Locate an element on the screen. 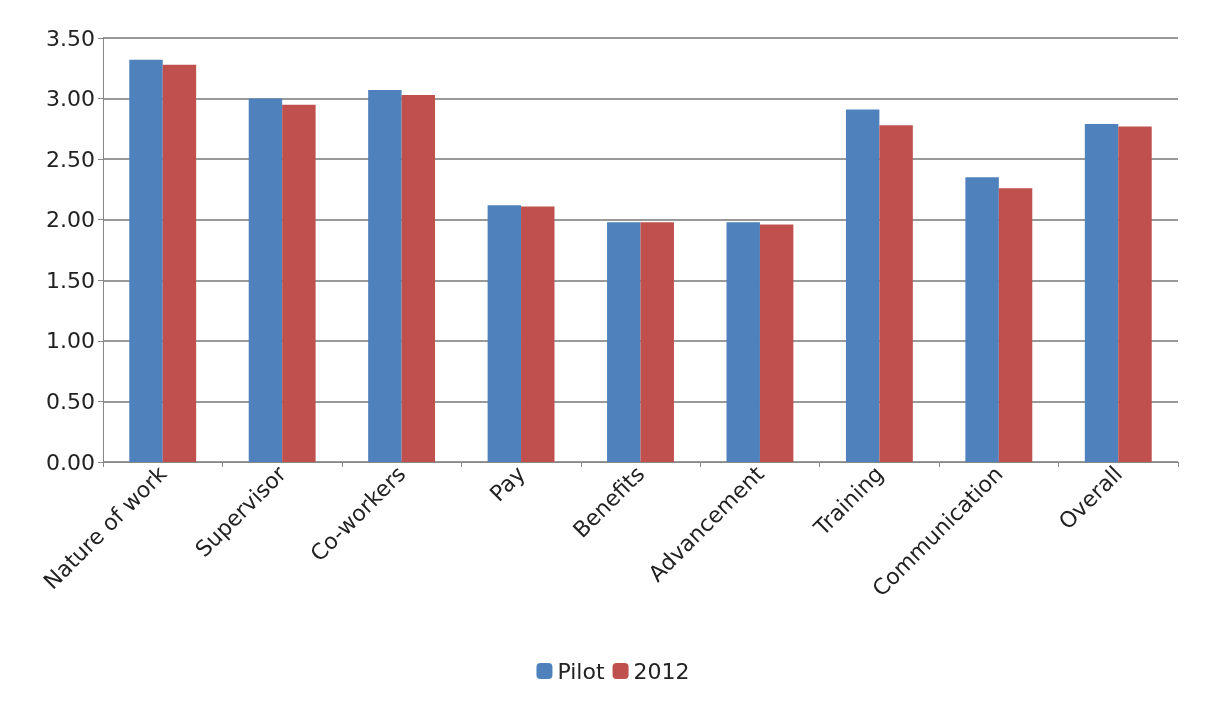  y-tick-label: 0.00 is located at coordinates (70, 462).